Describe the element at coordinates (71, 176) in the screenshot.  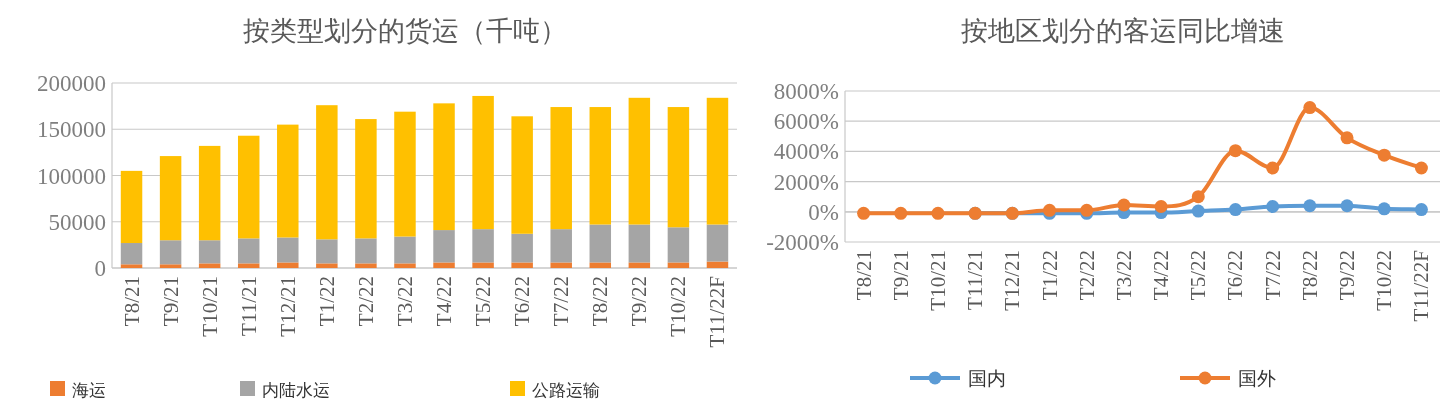
I see `y-tick-label: 100000` at that location.